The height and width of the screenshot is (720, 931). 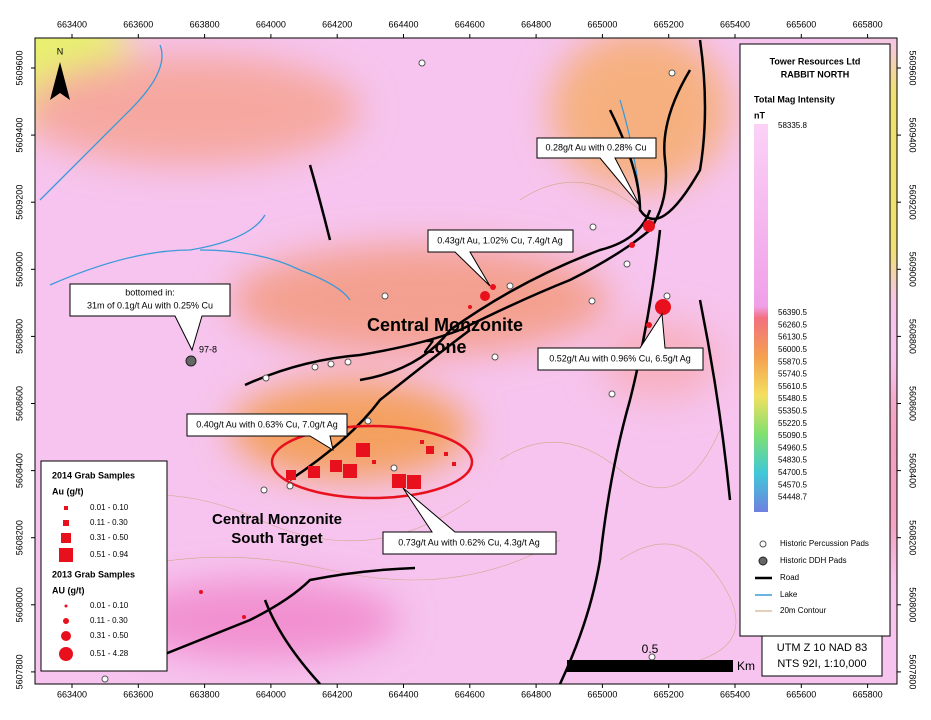 What do you see at coordinates (763, 561) in the screenshot?
I see `legend-ddh-symbol` at bounding box center [763, 561].